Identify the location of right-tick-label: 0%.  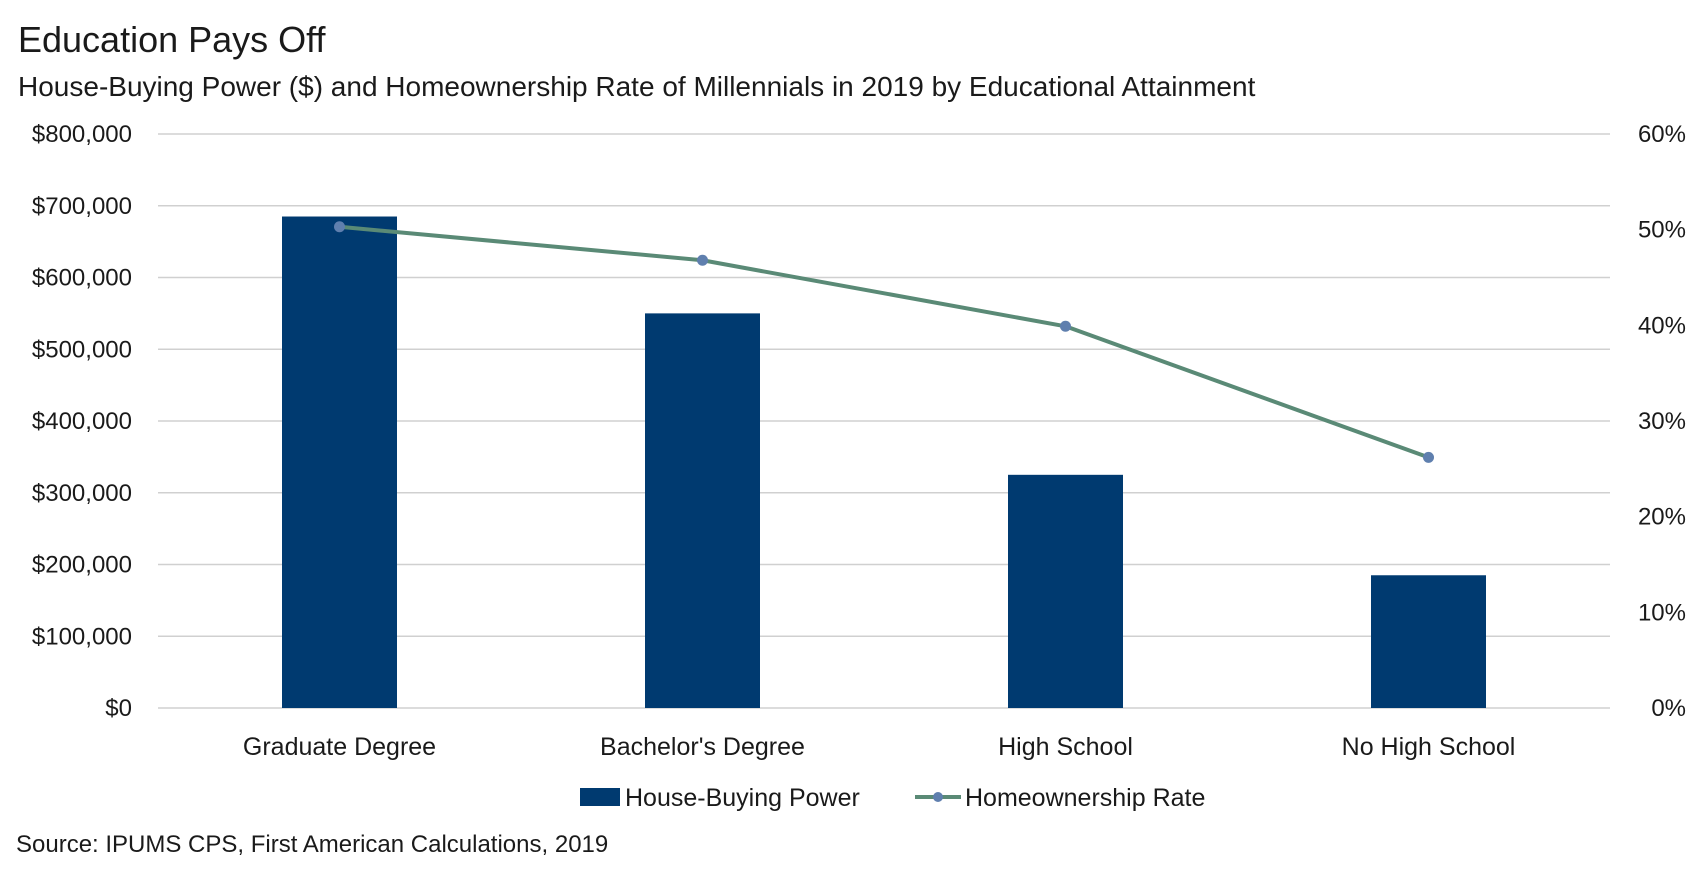
(1668, 708).